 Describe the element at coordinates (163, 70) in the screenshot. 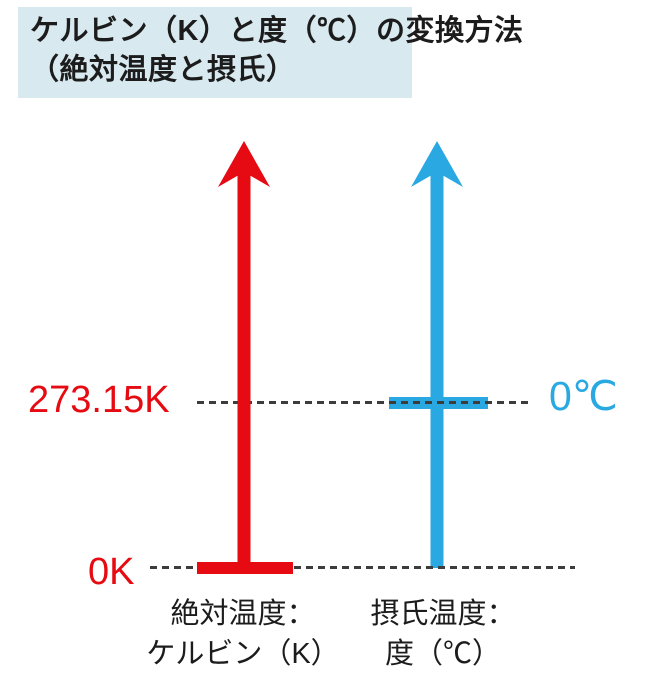

I see `title-line-2: （絶対温度と摂氏）` at that location.